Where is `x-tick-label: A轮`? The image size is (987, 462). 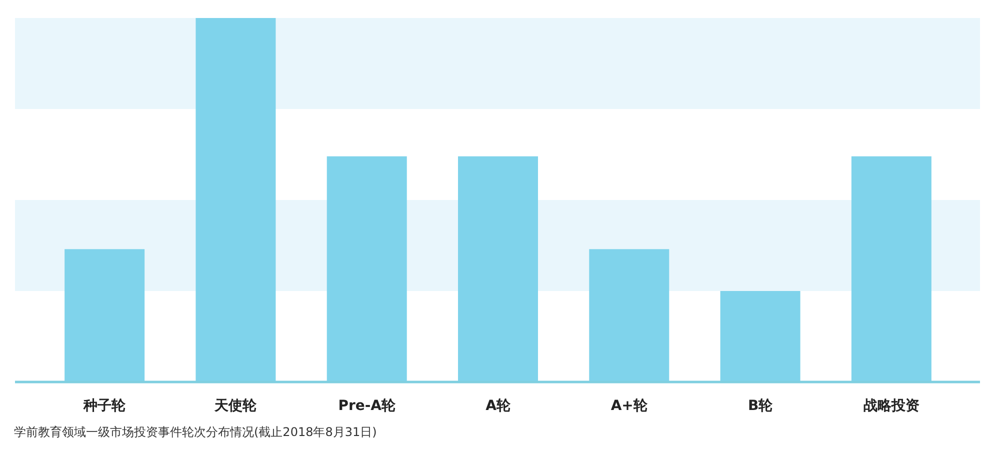 x-tick-label: A轮 is located at coordinates (499, 406).